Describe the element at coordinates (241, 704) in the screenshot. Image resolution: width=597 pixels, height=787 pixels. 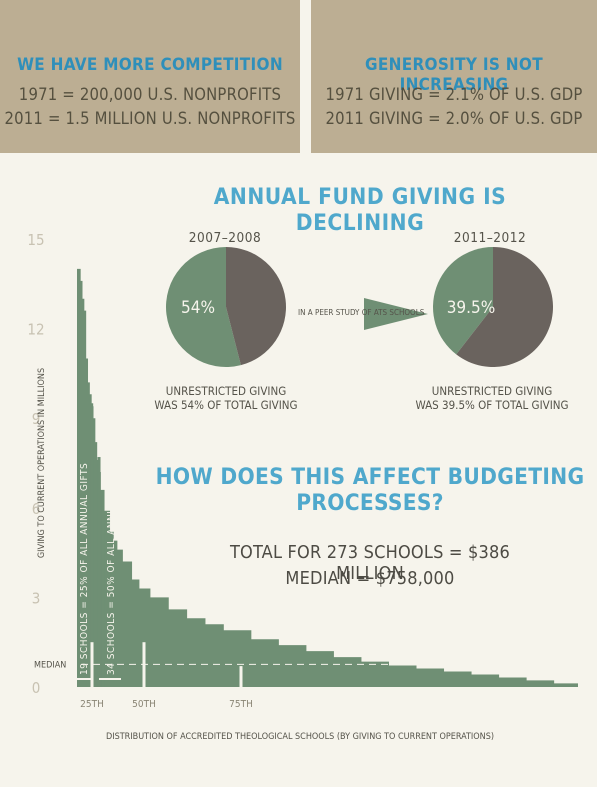
I see `x-tick-label: 75TH` at that location.